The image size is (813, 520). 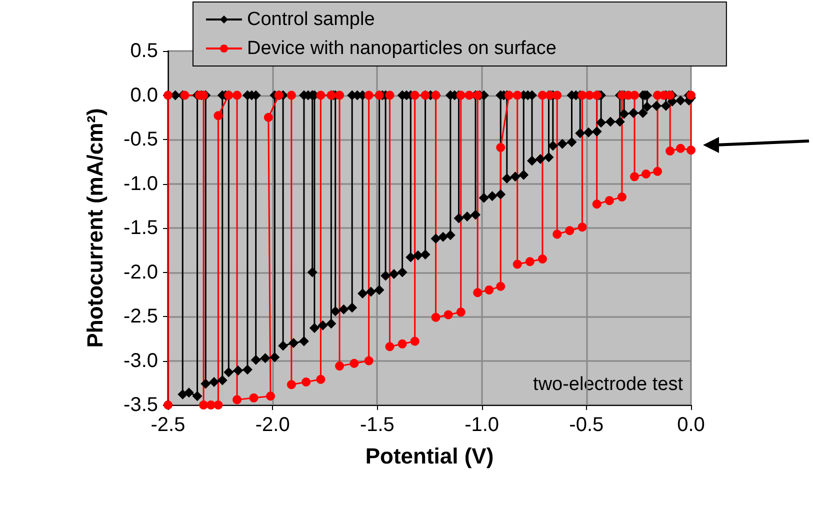 What do you see at coordinates (95, 228) in the screenshot?
I see `y-axis-title: Photocurrent (mA/cm²)` at bounding box center [95, 228].